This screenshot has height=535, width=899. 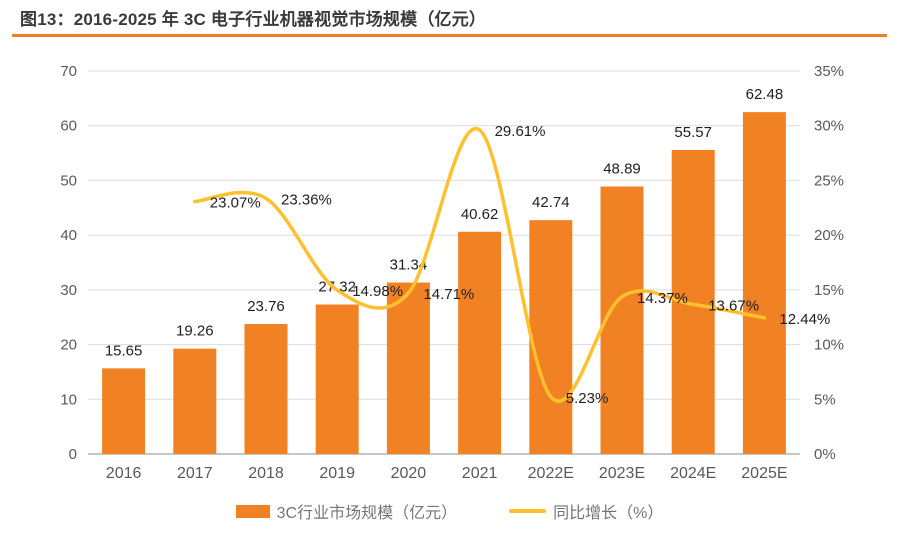 What do you see at coordinates (68, 290) in the screenshot?
I see `y-axis-left-tick-label: 30` at bounding box center [68, 290].